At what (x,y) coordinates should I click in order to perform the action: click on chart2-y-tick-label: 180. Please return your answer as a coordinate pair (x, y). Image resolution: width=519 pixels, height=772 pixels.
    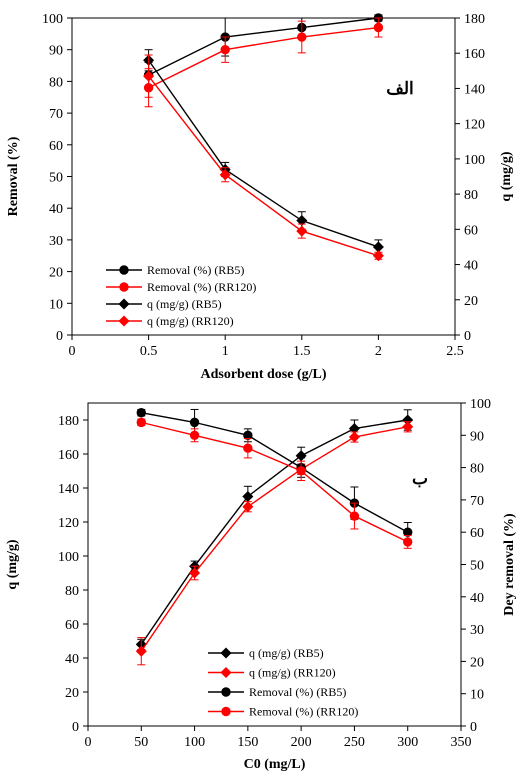
    Looking at the image, I should click on (68, 421).